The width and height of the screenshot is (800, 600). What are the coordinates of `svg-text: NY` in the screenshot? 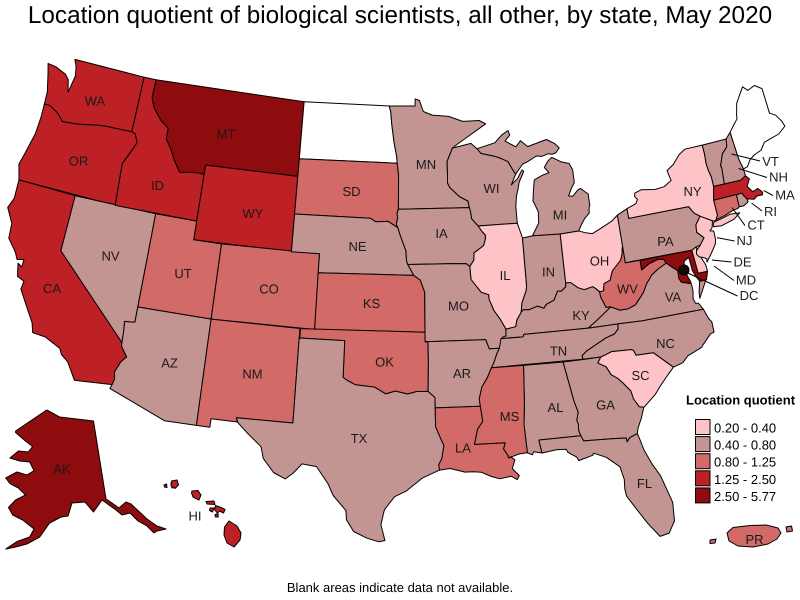 It's located at (692, 191).